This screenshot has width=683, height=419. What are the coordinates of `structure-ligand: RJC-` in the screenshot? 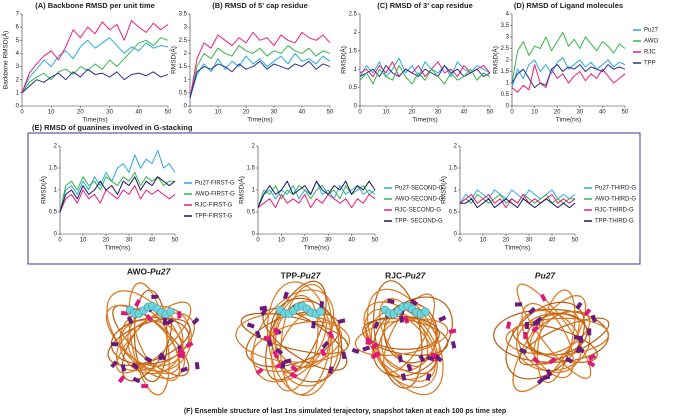 It's located at (395, 275).